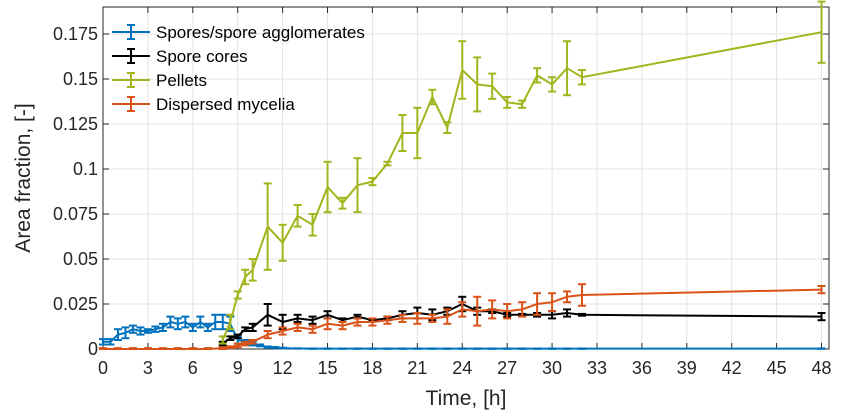 Image resolution: width=849 pixels, height=418 pixels. Describe the element at coordinates (103, 368) in the screenshot. I see `x-tick-label: 0` at that location.